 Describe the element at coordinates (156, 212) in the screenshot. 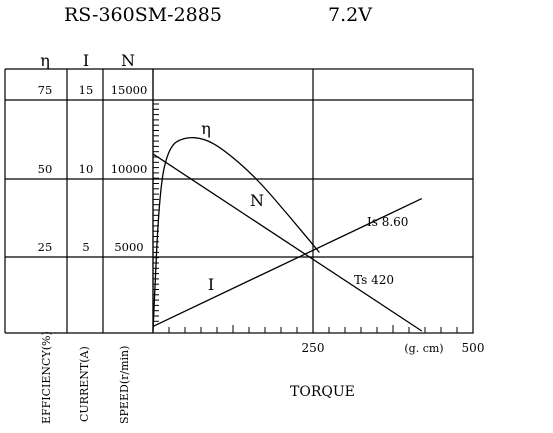

I see `y-axis-minor-ticks` at that location.